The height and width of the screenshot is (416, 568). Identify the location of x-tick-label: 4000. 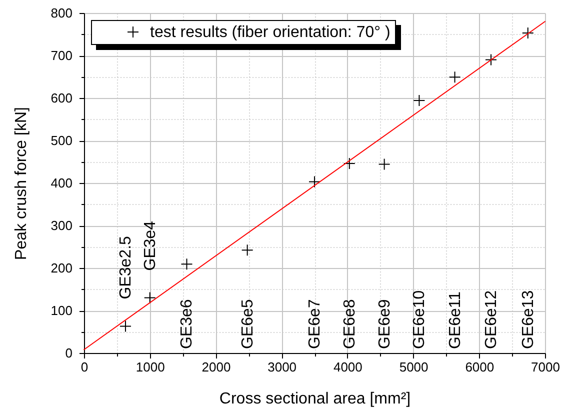
(347, 367).